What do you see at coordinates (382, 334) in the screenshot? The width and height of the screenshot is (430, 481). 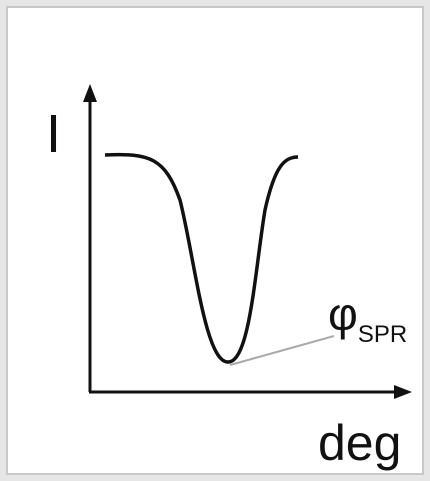 I see `annotation-subscript: SPR` at bounding box center [382, 334].